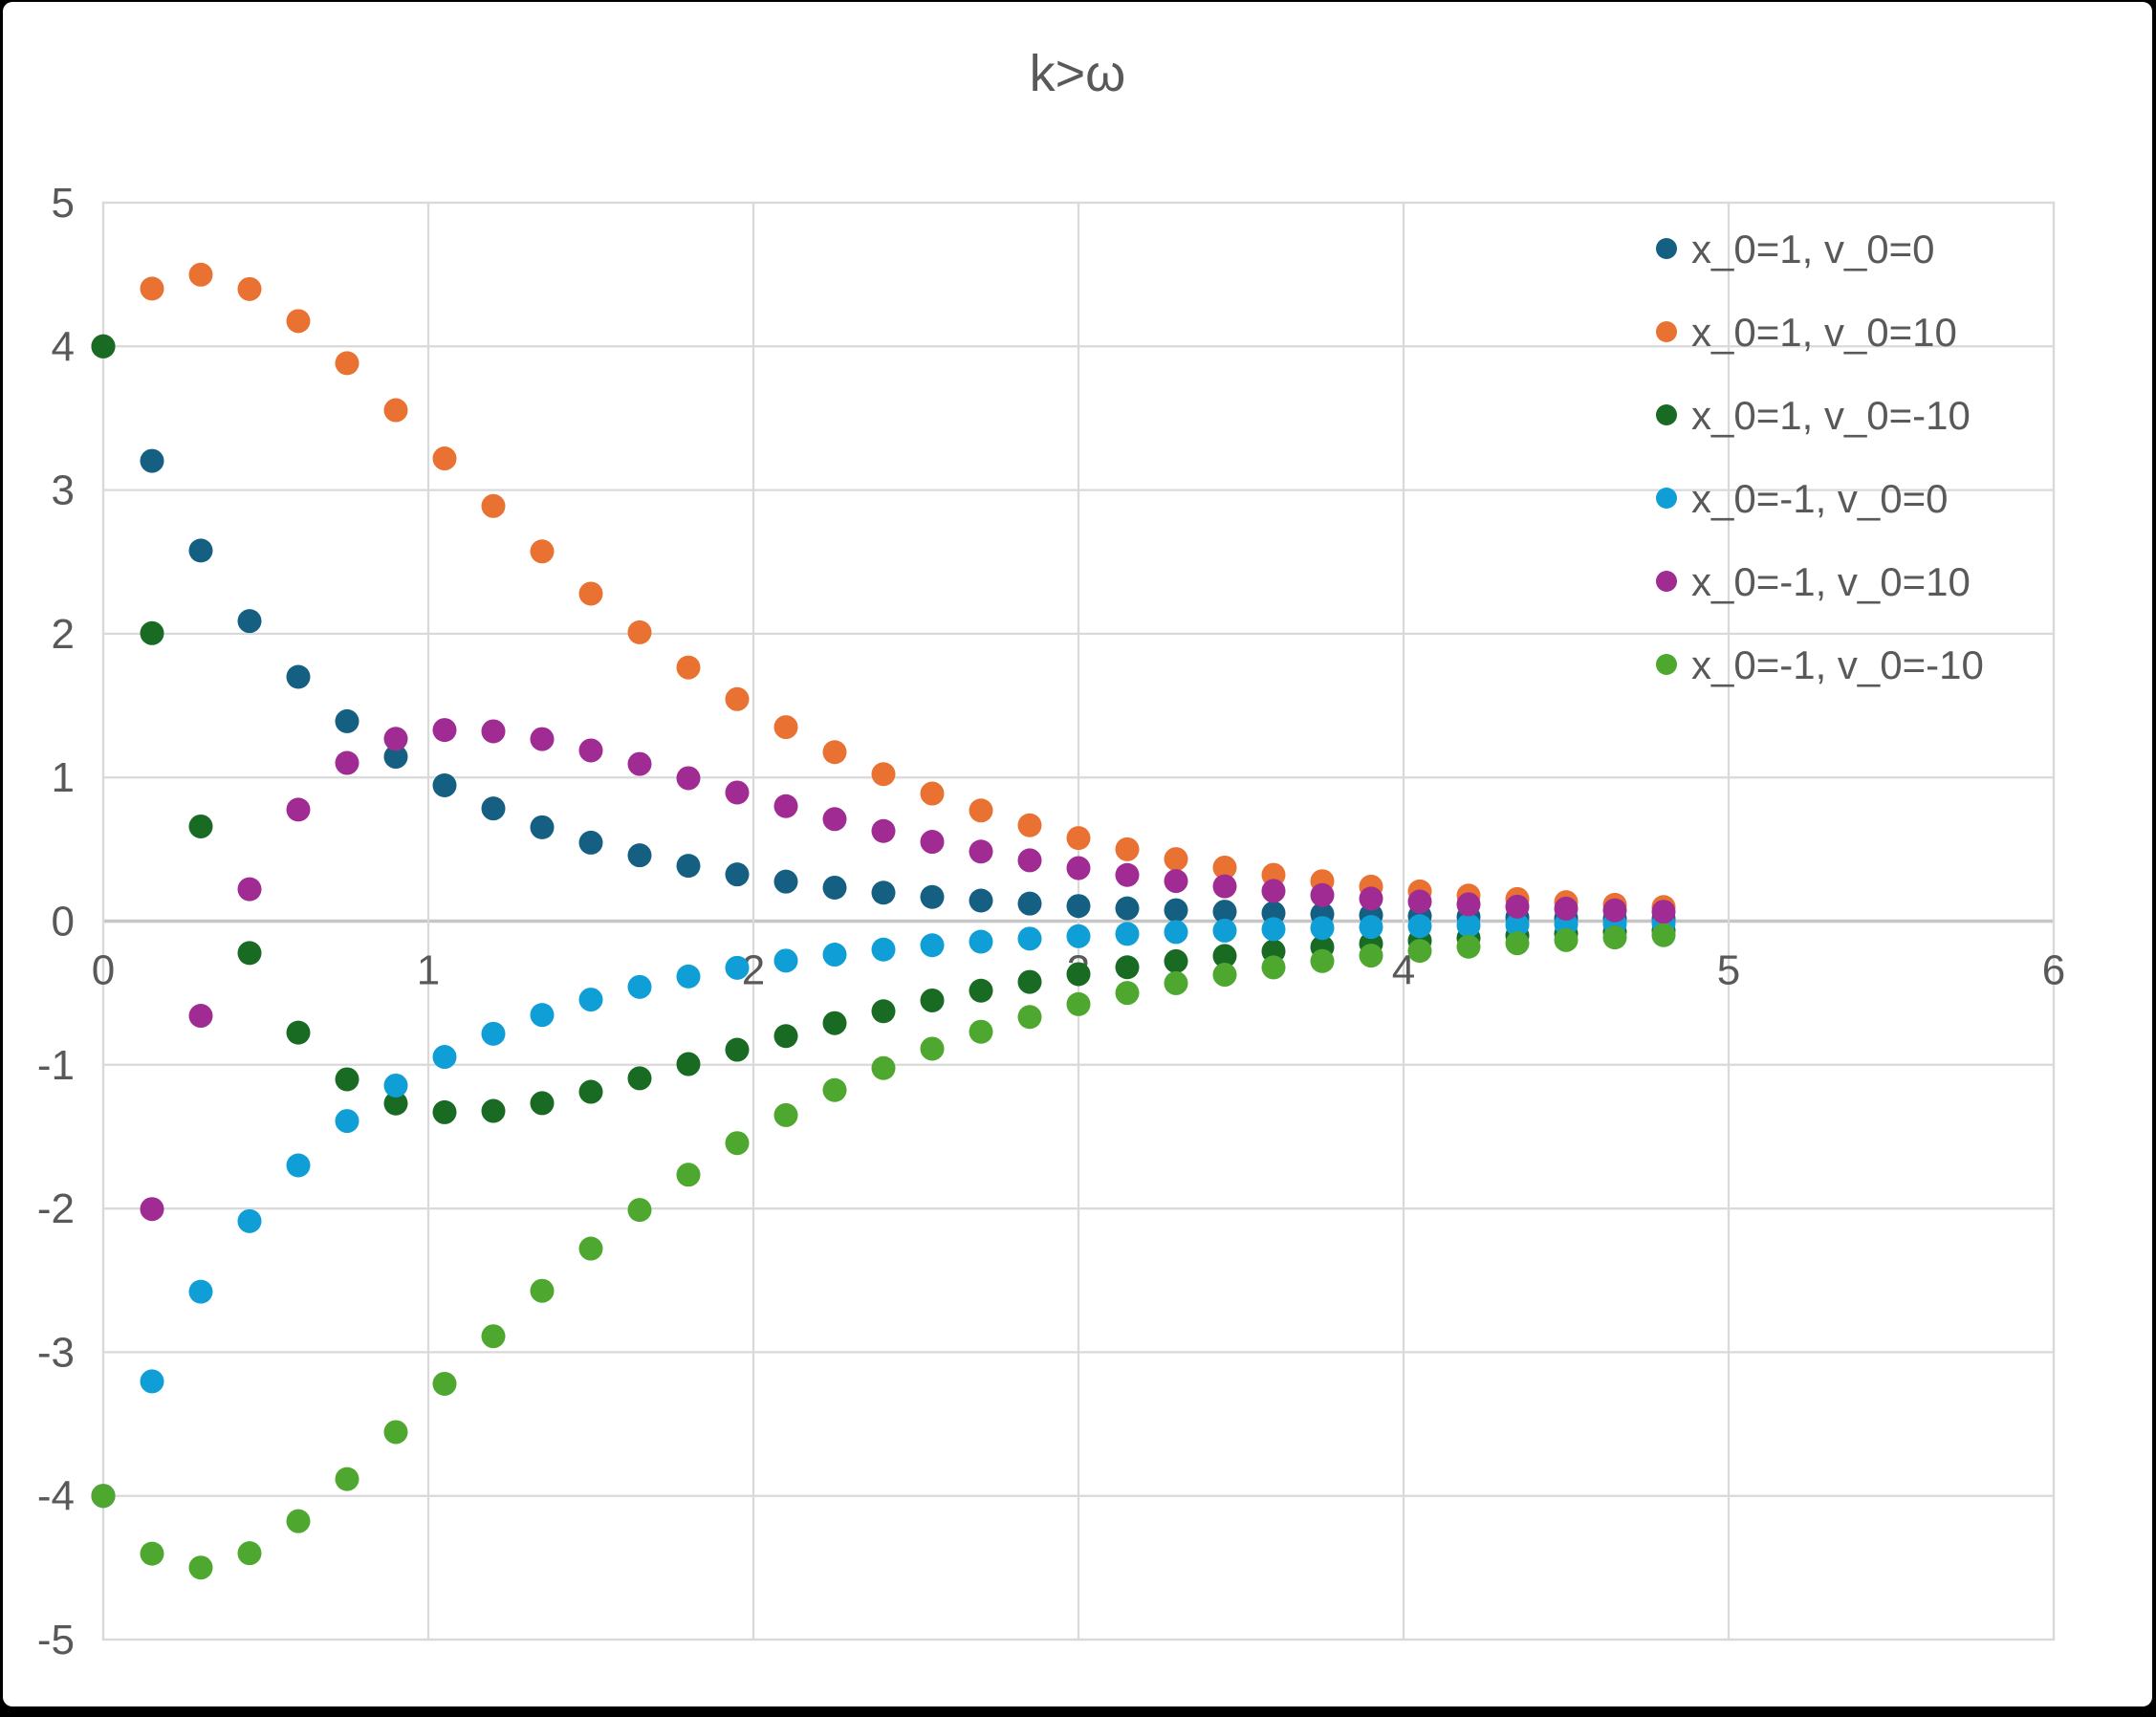  Describe the element at coordinates (1728, 970) in the screenshot. I see `x-tick-label: 5` at that location.